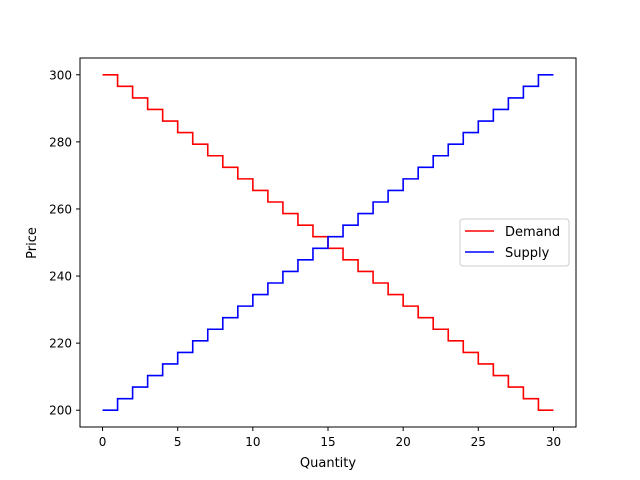 The width and height of the screenshot is (640, 480). I want to click on legend-label-supply: Supply, so click(527, 253).